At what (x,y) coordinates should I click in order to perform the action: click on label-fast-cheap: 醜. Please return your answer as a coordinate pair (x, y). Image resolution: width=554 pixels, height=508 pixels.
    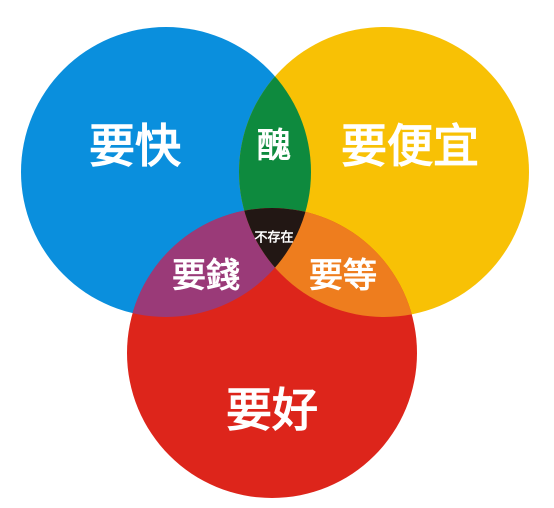
    Looking at the image, I should click on (274, 146).